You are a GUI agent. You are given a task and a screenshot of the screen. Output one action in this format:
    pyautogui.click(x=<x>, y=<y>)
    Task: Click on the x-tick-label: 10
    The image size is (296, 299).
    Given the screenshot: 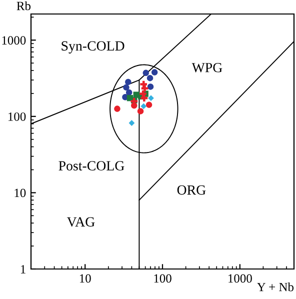 What is the action you would take?
    pyautogui.click(x=85, y=278)
    